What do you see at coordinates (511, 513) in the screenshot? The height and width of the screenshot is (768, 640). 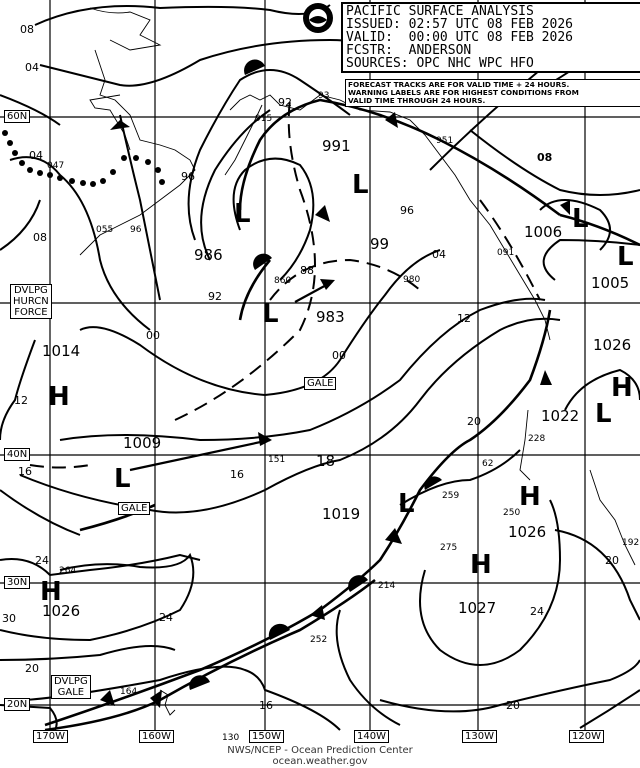 I see `station-label: 250` at bounding box center [511, 513].